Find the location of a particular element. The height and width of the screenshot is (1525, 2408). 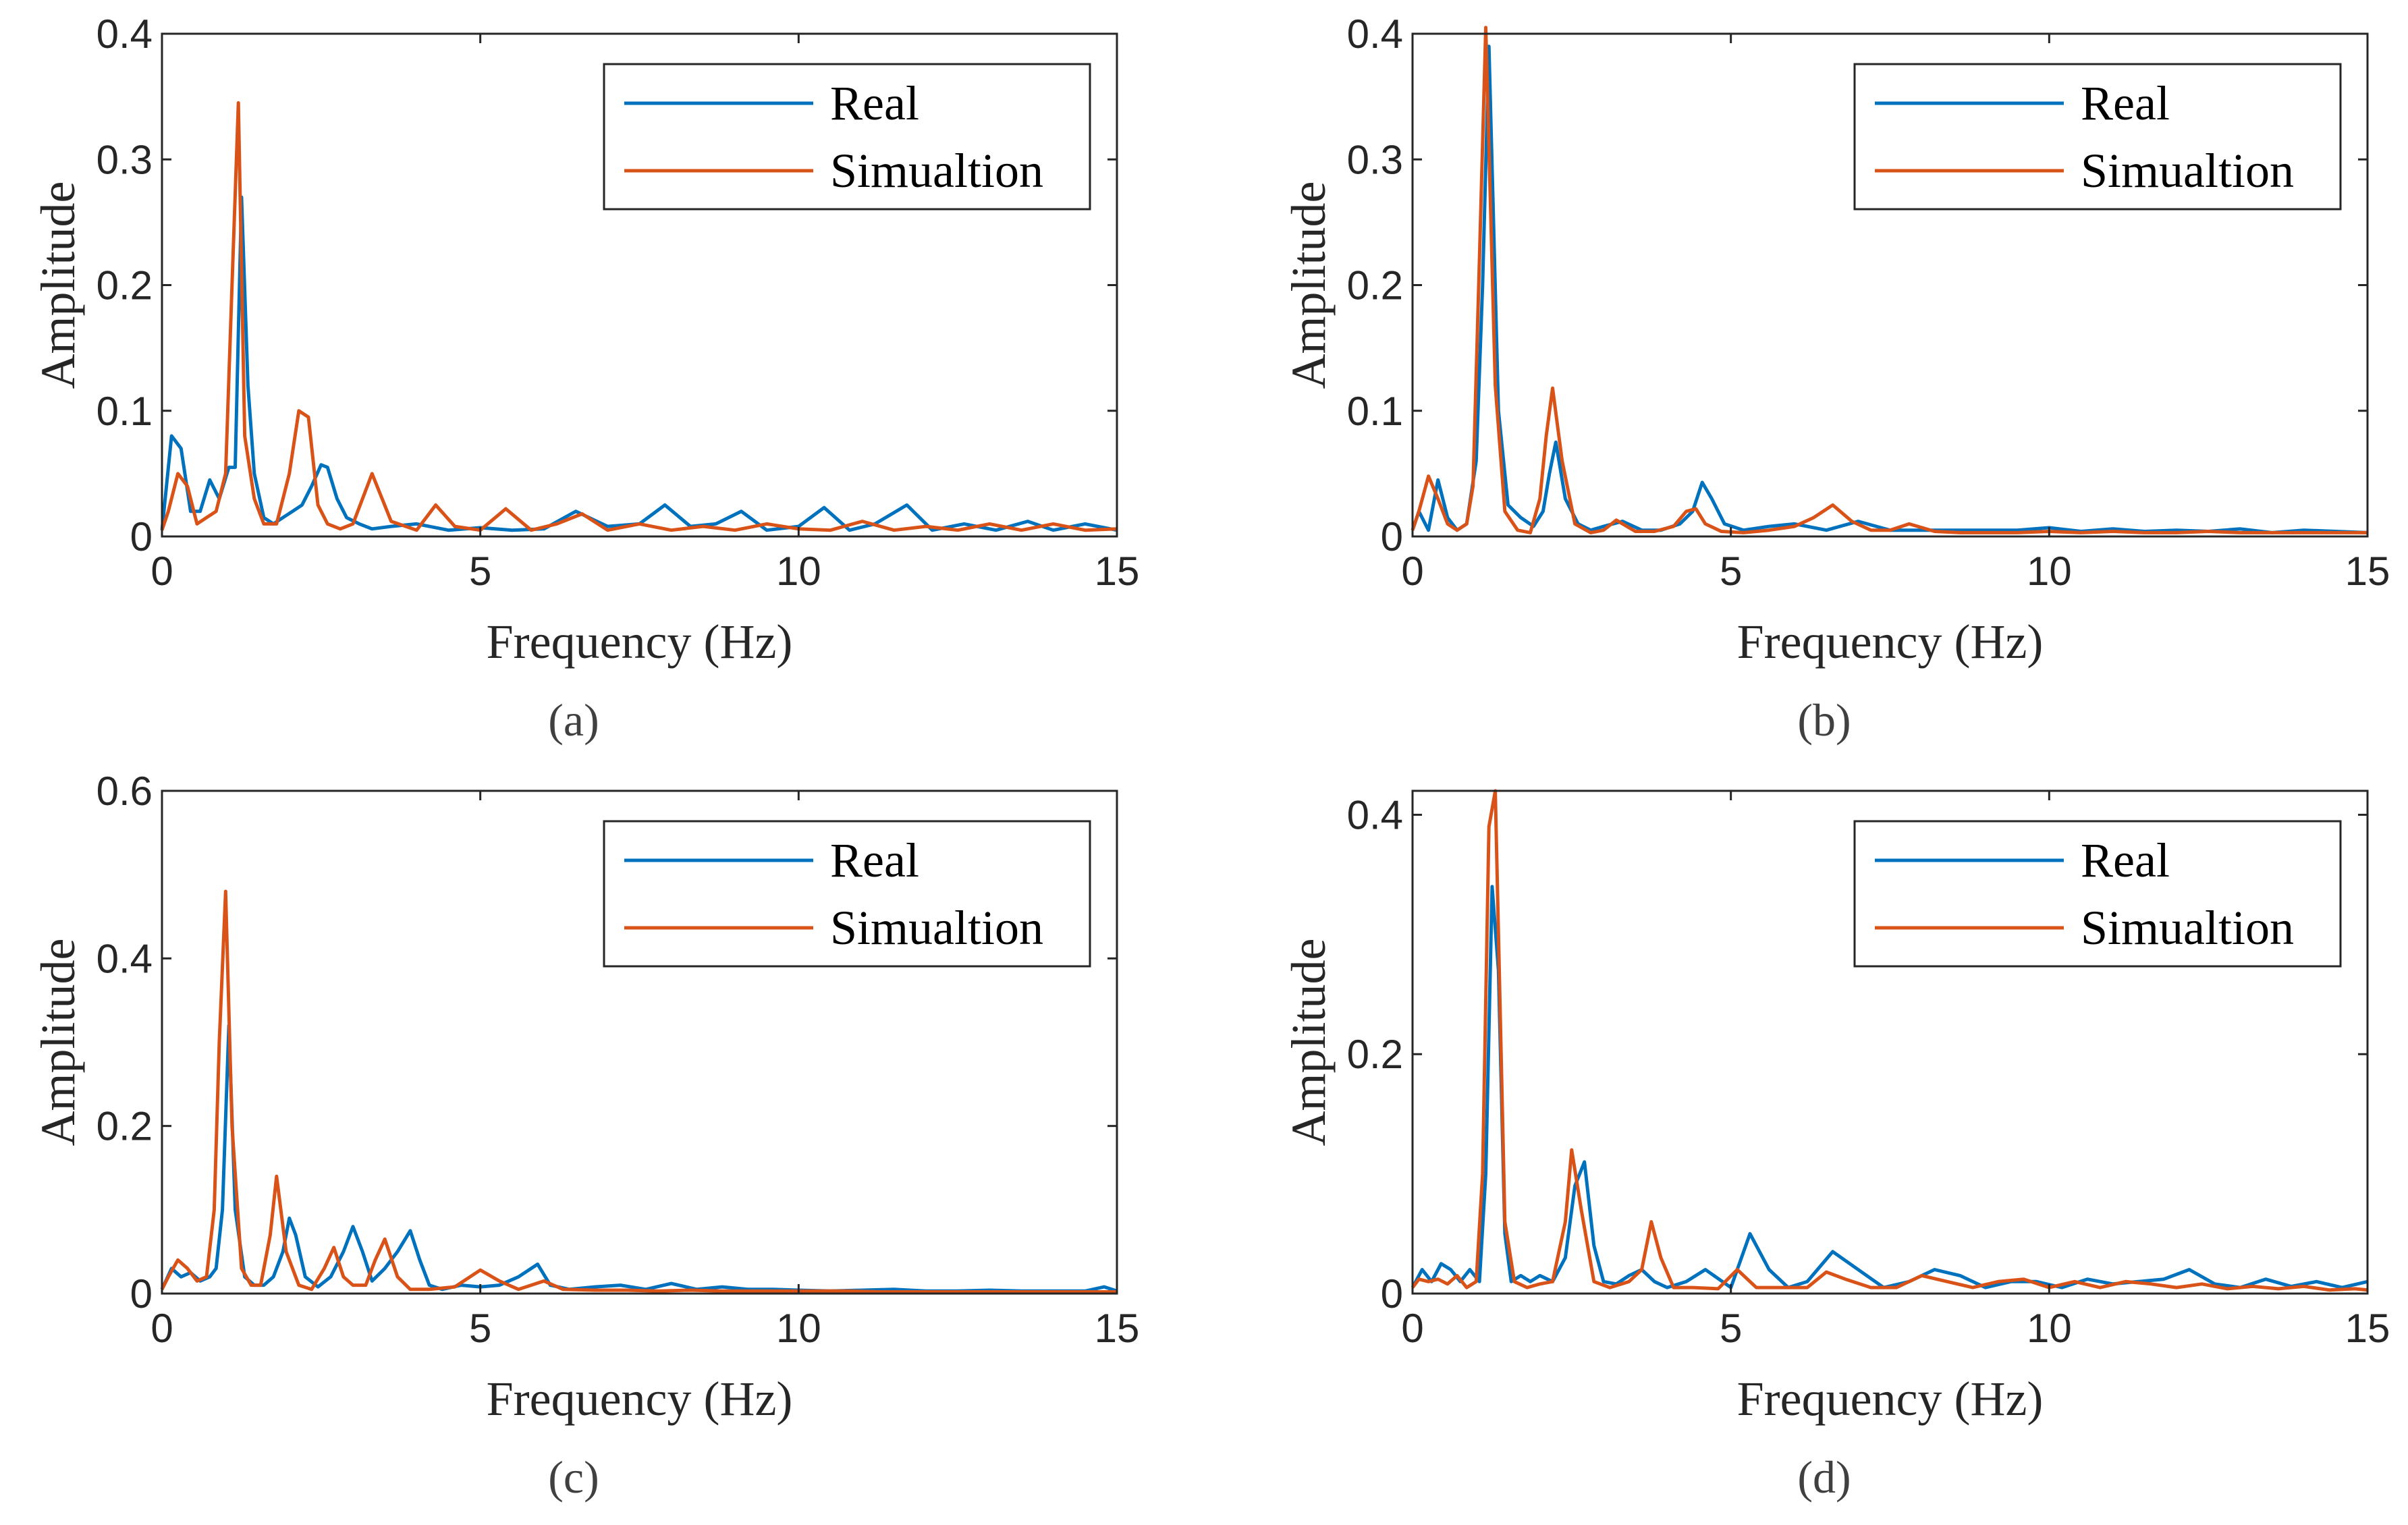

panel-caption: (a) is located at coordinates (573, 720).